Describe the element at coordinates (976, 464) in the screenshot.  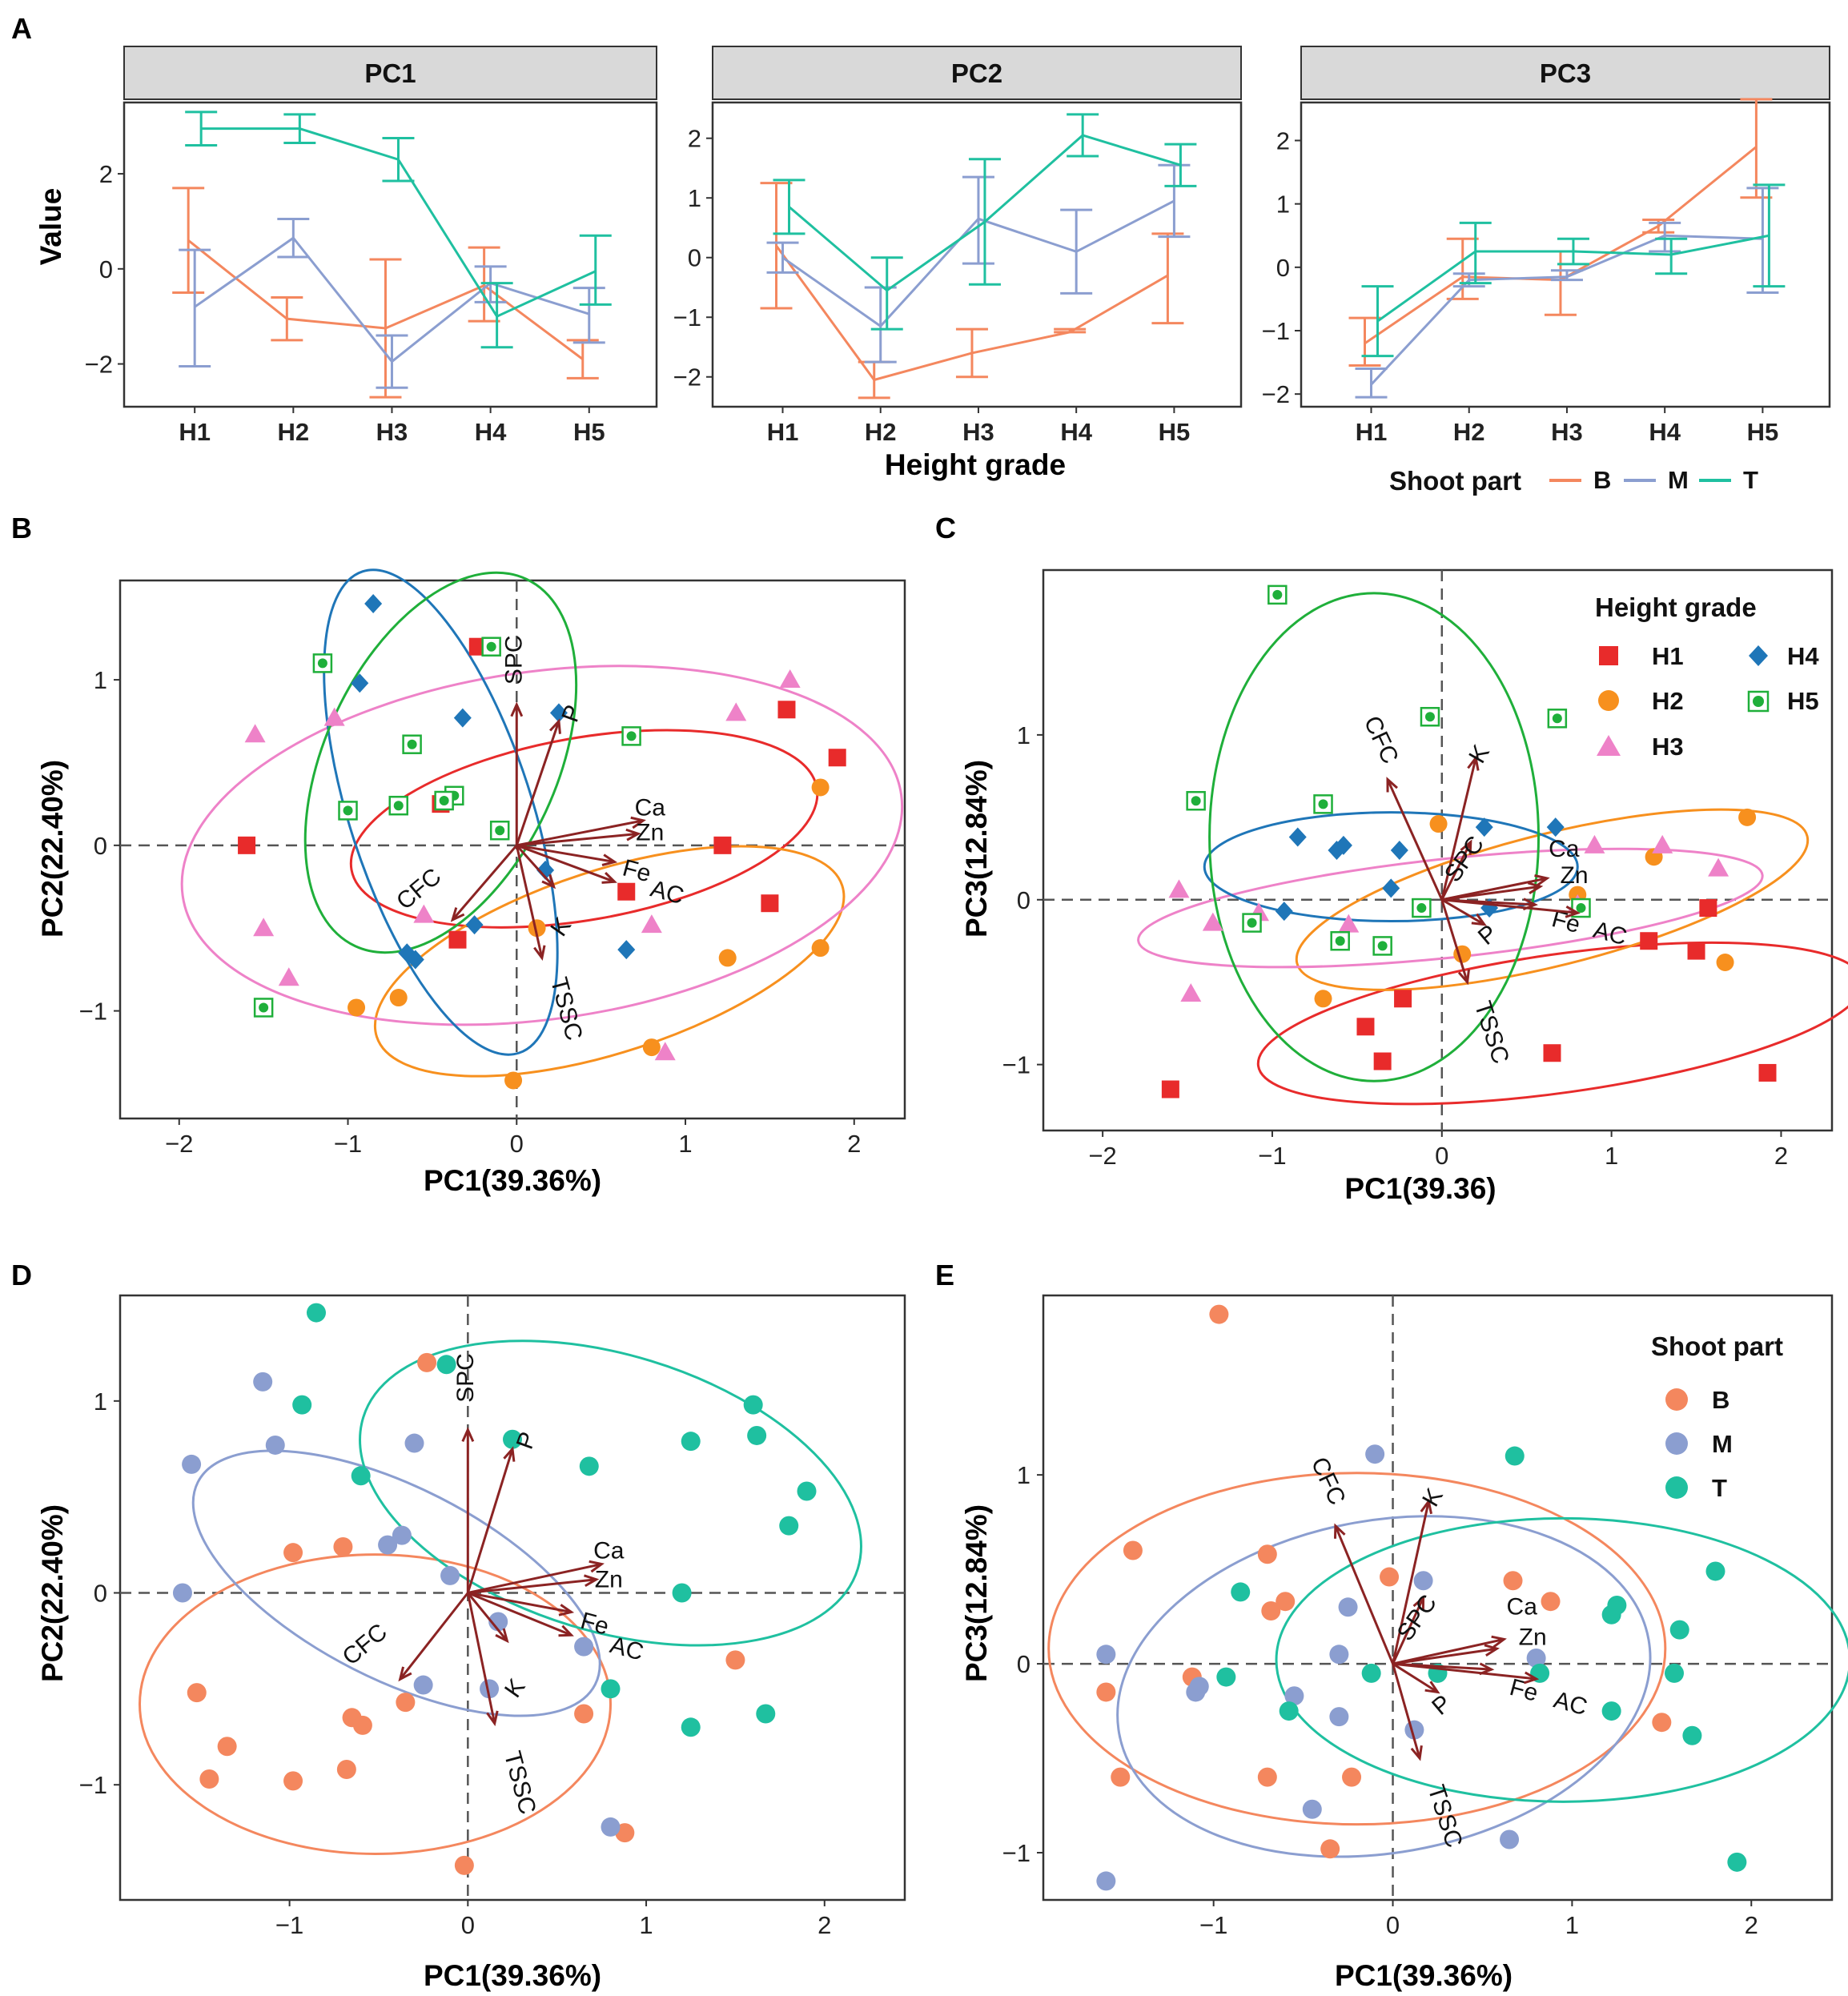
I see `panel-a-x-title: Height grade` at that location.